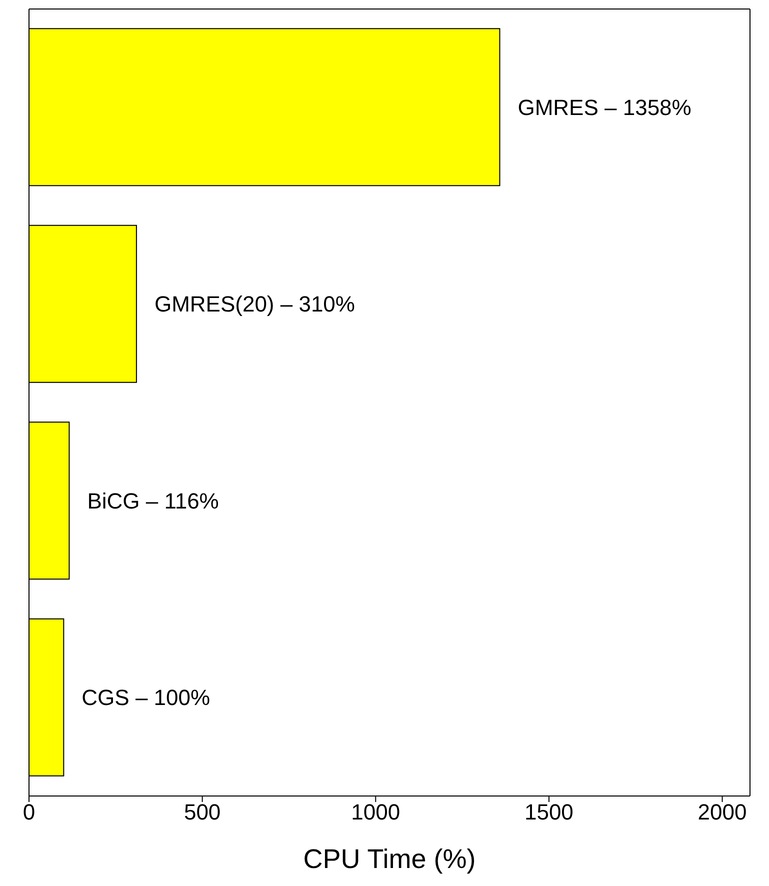 The height and width of the screenshot is (886, 769). What do you see at coordinates (146, 697) in the screenshot?
I see `annotation: CGS – 100%` at bounding box center [146, 697].